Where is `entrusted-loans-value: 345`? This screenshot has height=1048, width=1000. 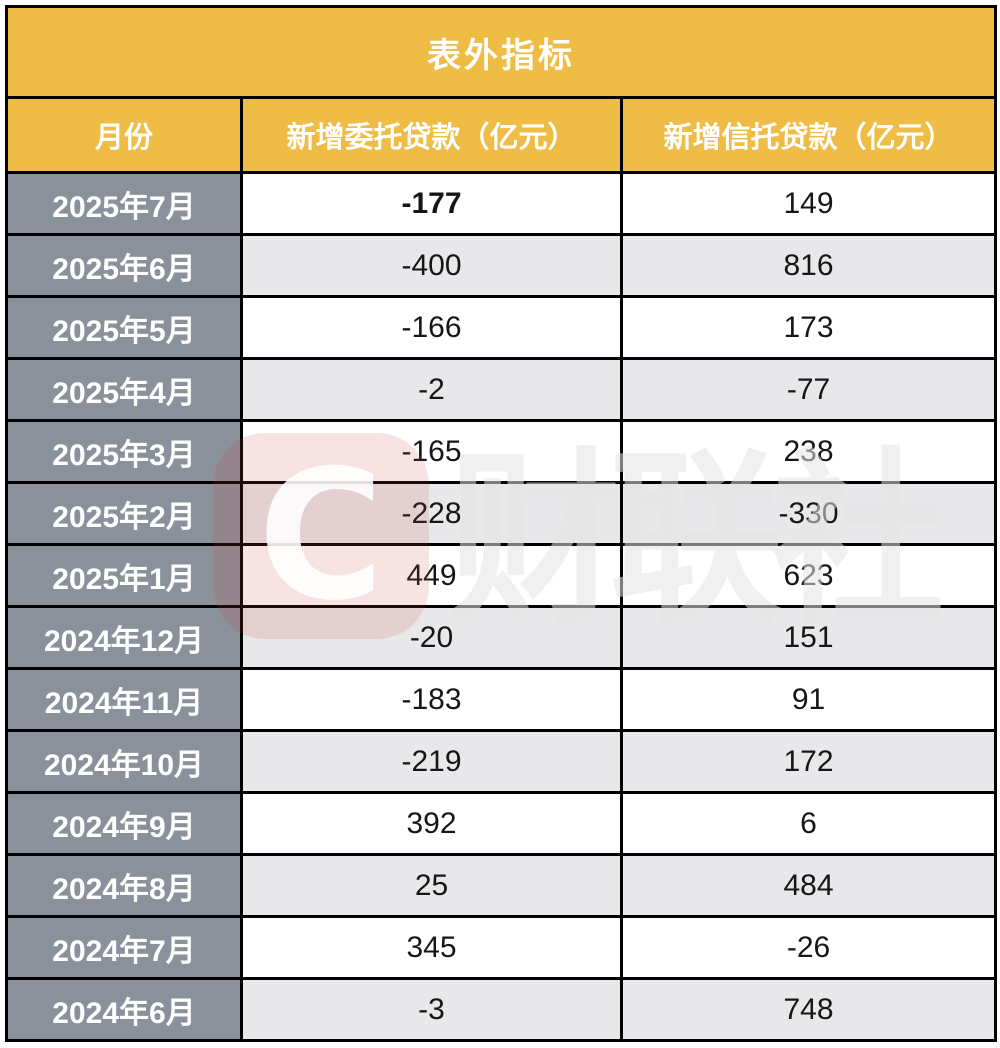 entrusted-loans-value: 345 is located at coordinates (431, 947).